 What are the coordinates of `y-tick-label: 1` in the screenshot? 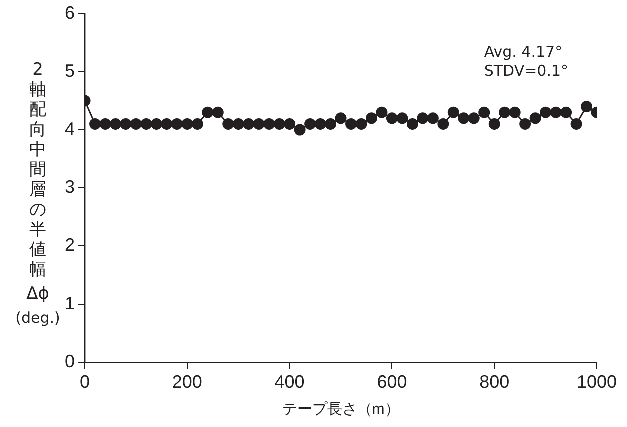 It's located at (70, 303).